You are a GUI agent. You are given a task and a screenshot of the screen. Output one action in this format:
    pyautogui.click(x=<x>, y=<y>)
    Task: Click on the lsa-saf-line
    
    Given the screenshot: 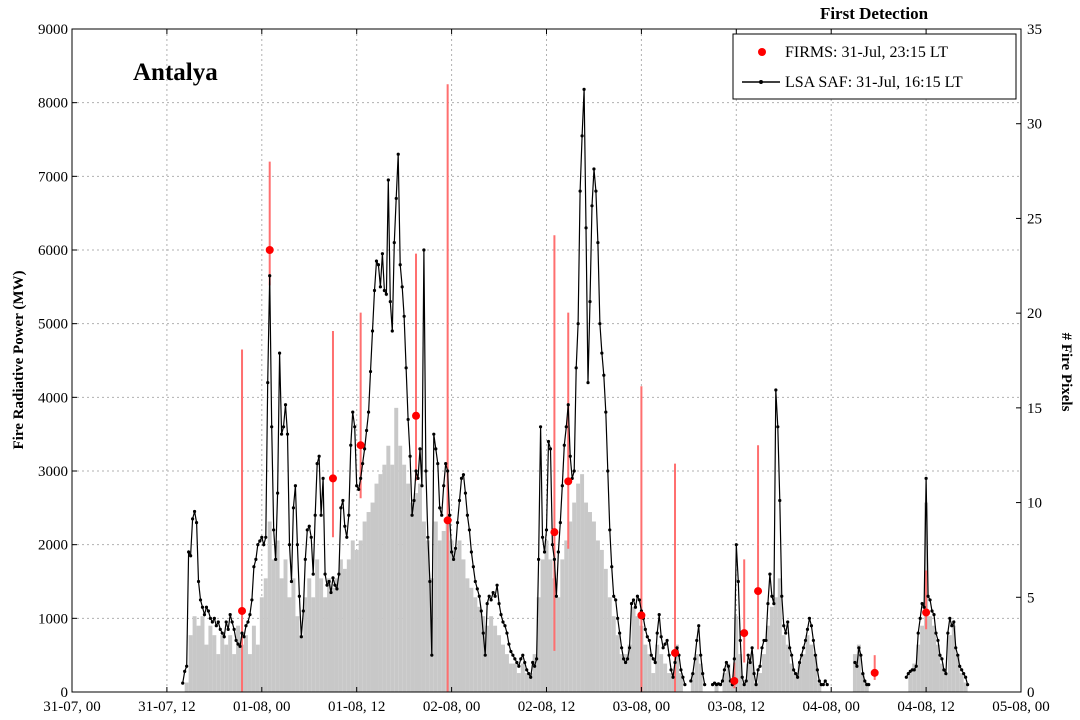 What is the action you would take?
    pyautogui.click(x=698, y=655)
    